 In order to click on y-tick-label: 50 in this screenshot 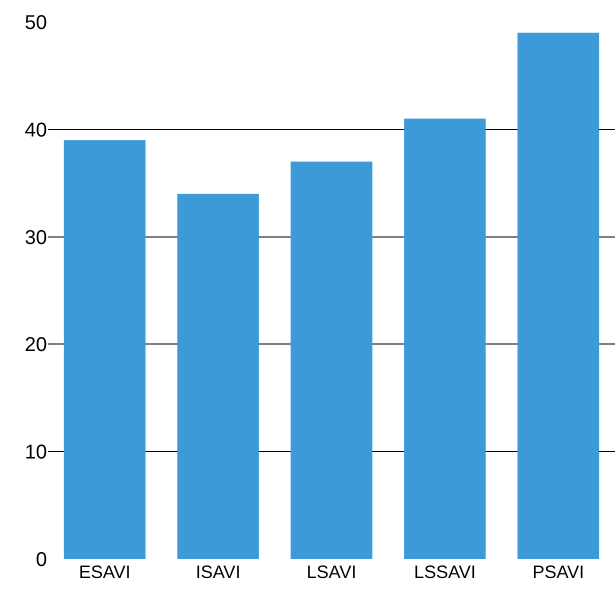, I will do `click(35, 23)`.